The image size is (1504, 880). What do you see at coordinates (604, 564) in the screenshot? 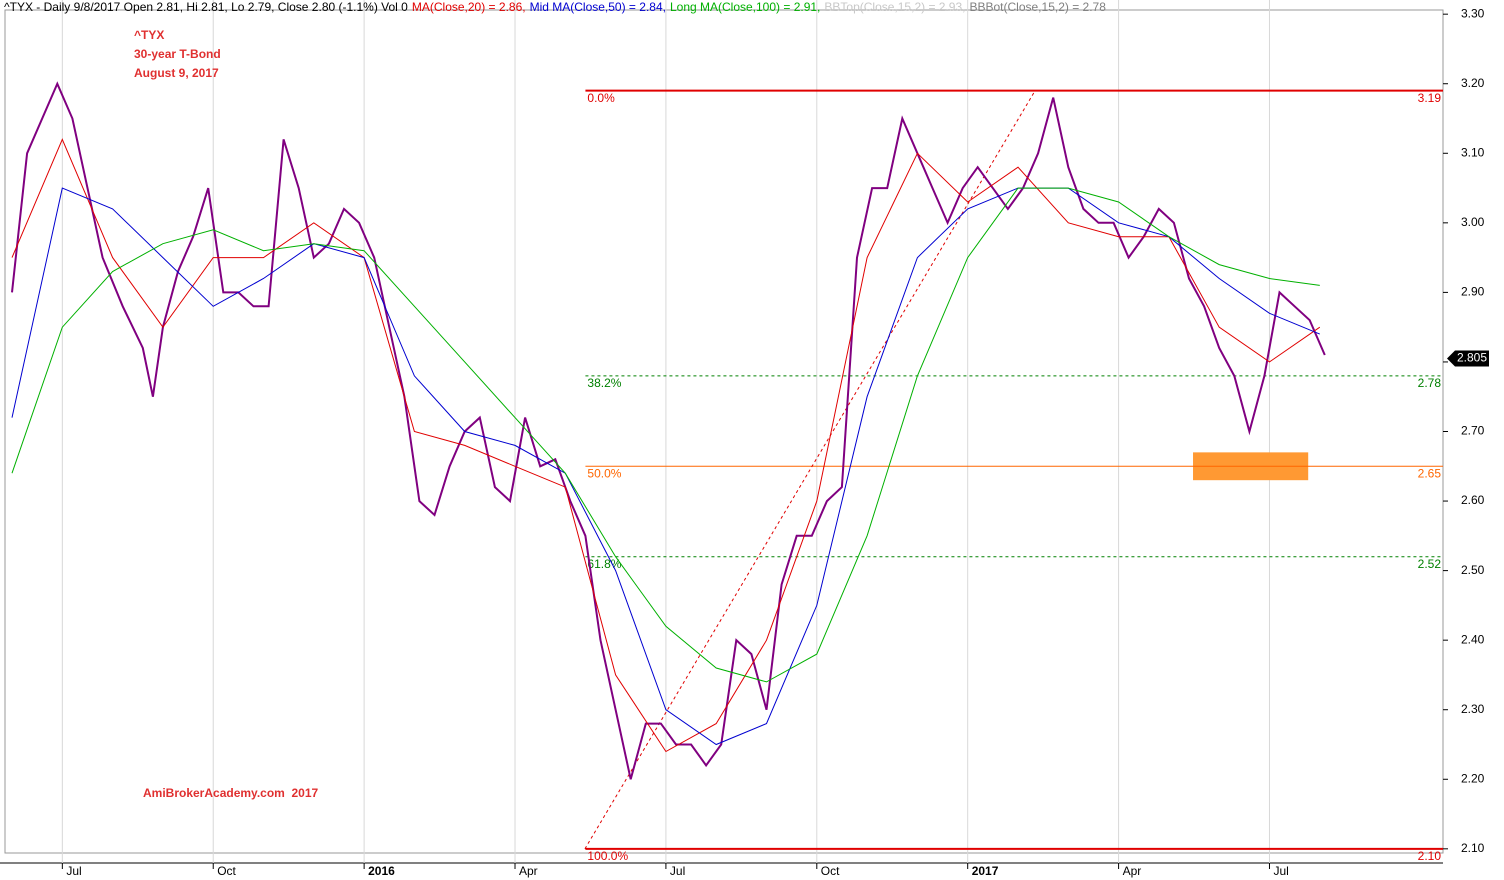
I see `fib-label: 61.8%` at bounding box center [604, 564].